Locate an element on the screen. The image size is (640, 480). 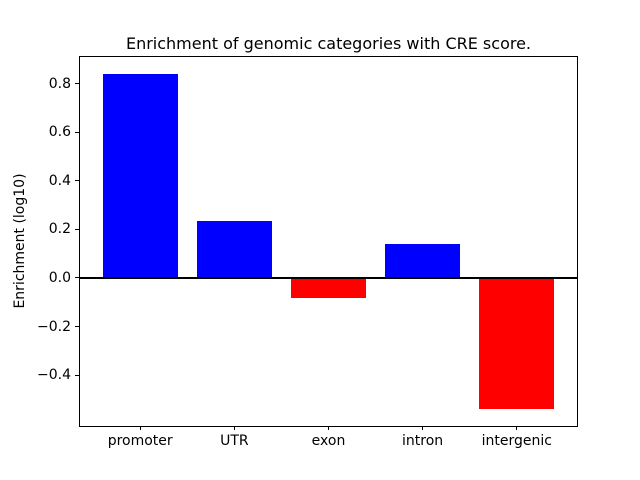
bar-intron is located at coordinates (423, 260).